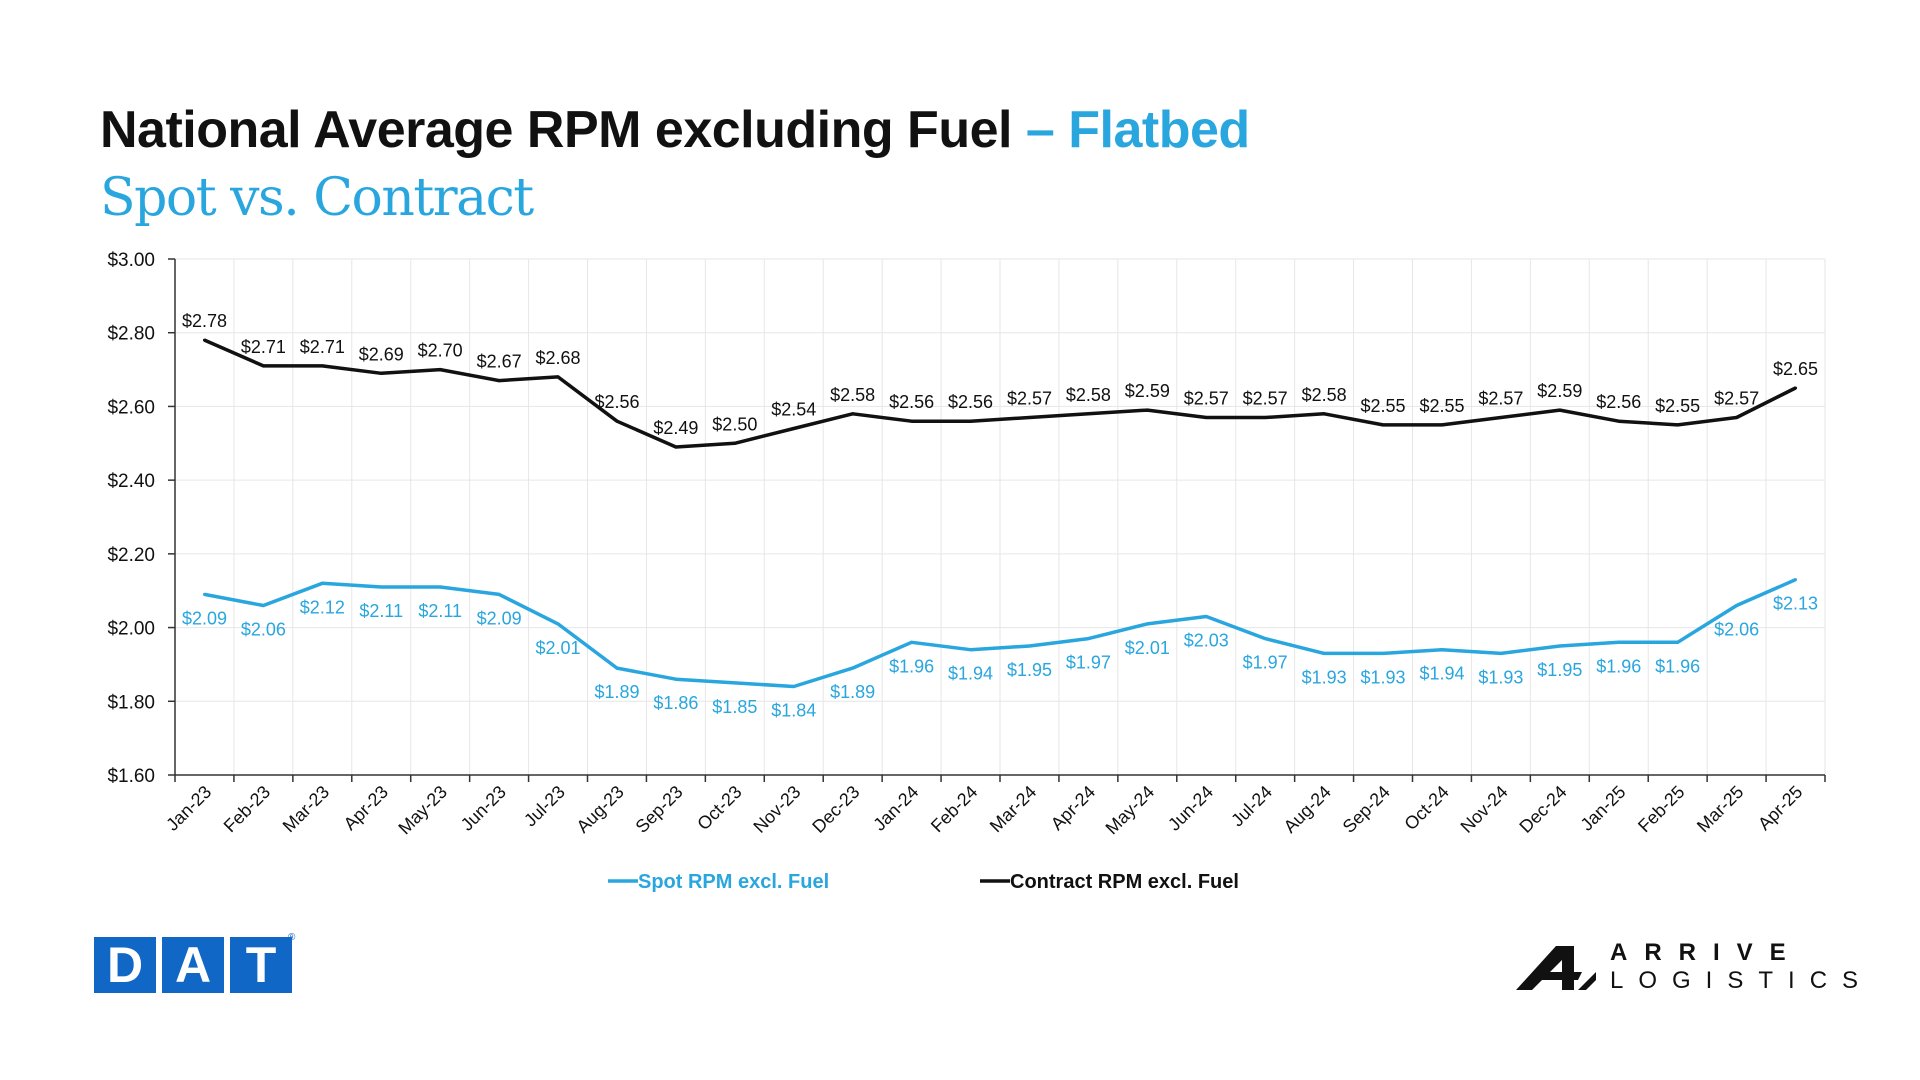 The height and width of the screenshot is (1080, 1920). Describe the element at coordinates (1130, 810) in the screenshot. I see `x-tick-label: May-24` at that location.